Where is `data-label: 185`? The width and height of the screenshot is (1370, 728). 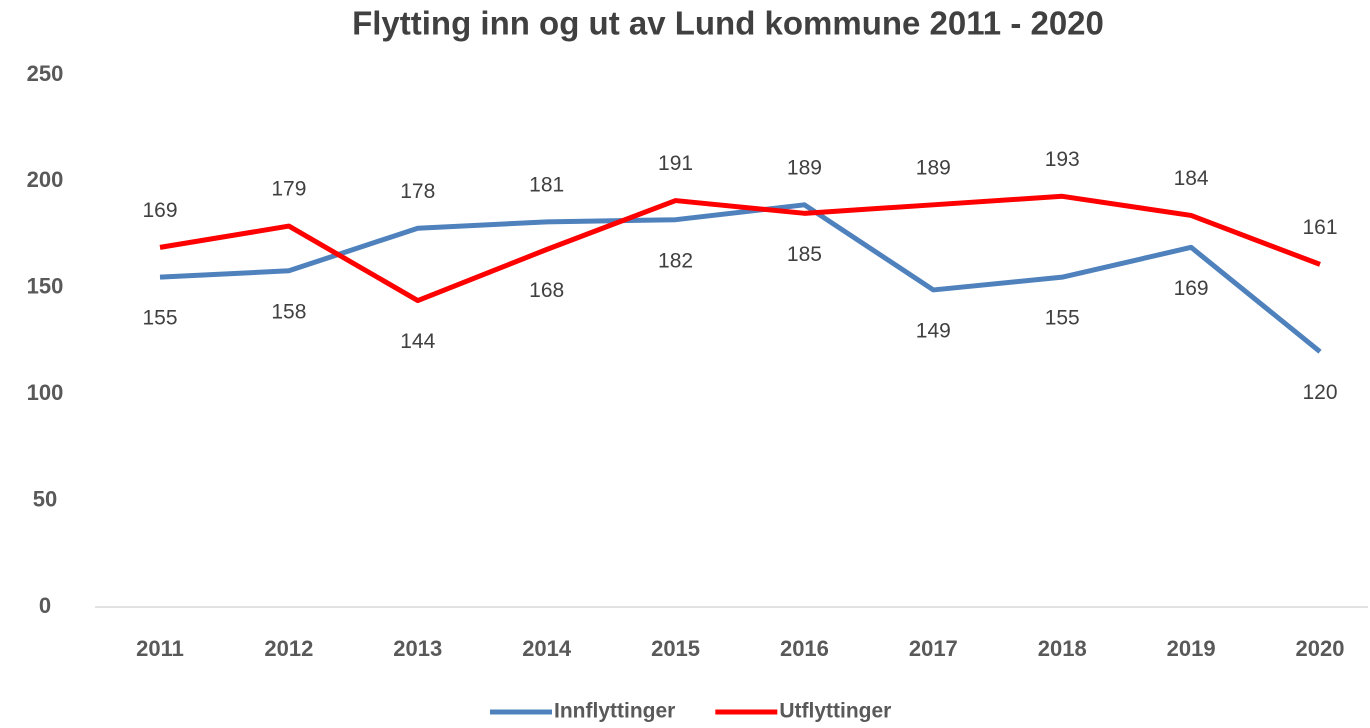 data-label: 185 is located at coordinates (804, 254).